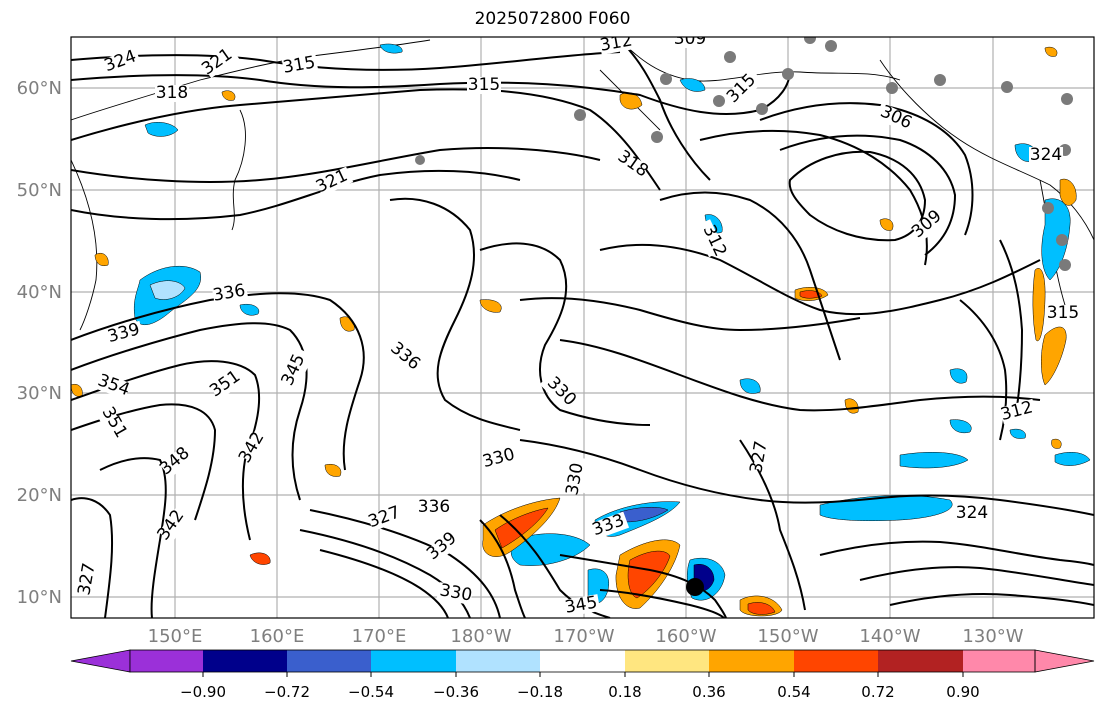 The height and width of the screenshot is (712, 1105). I want to click on colorbar-tick-label: 0.18, so click(624, 692).